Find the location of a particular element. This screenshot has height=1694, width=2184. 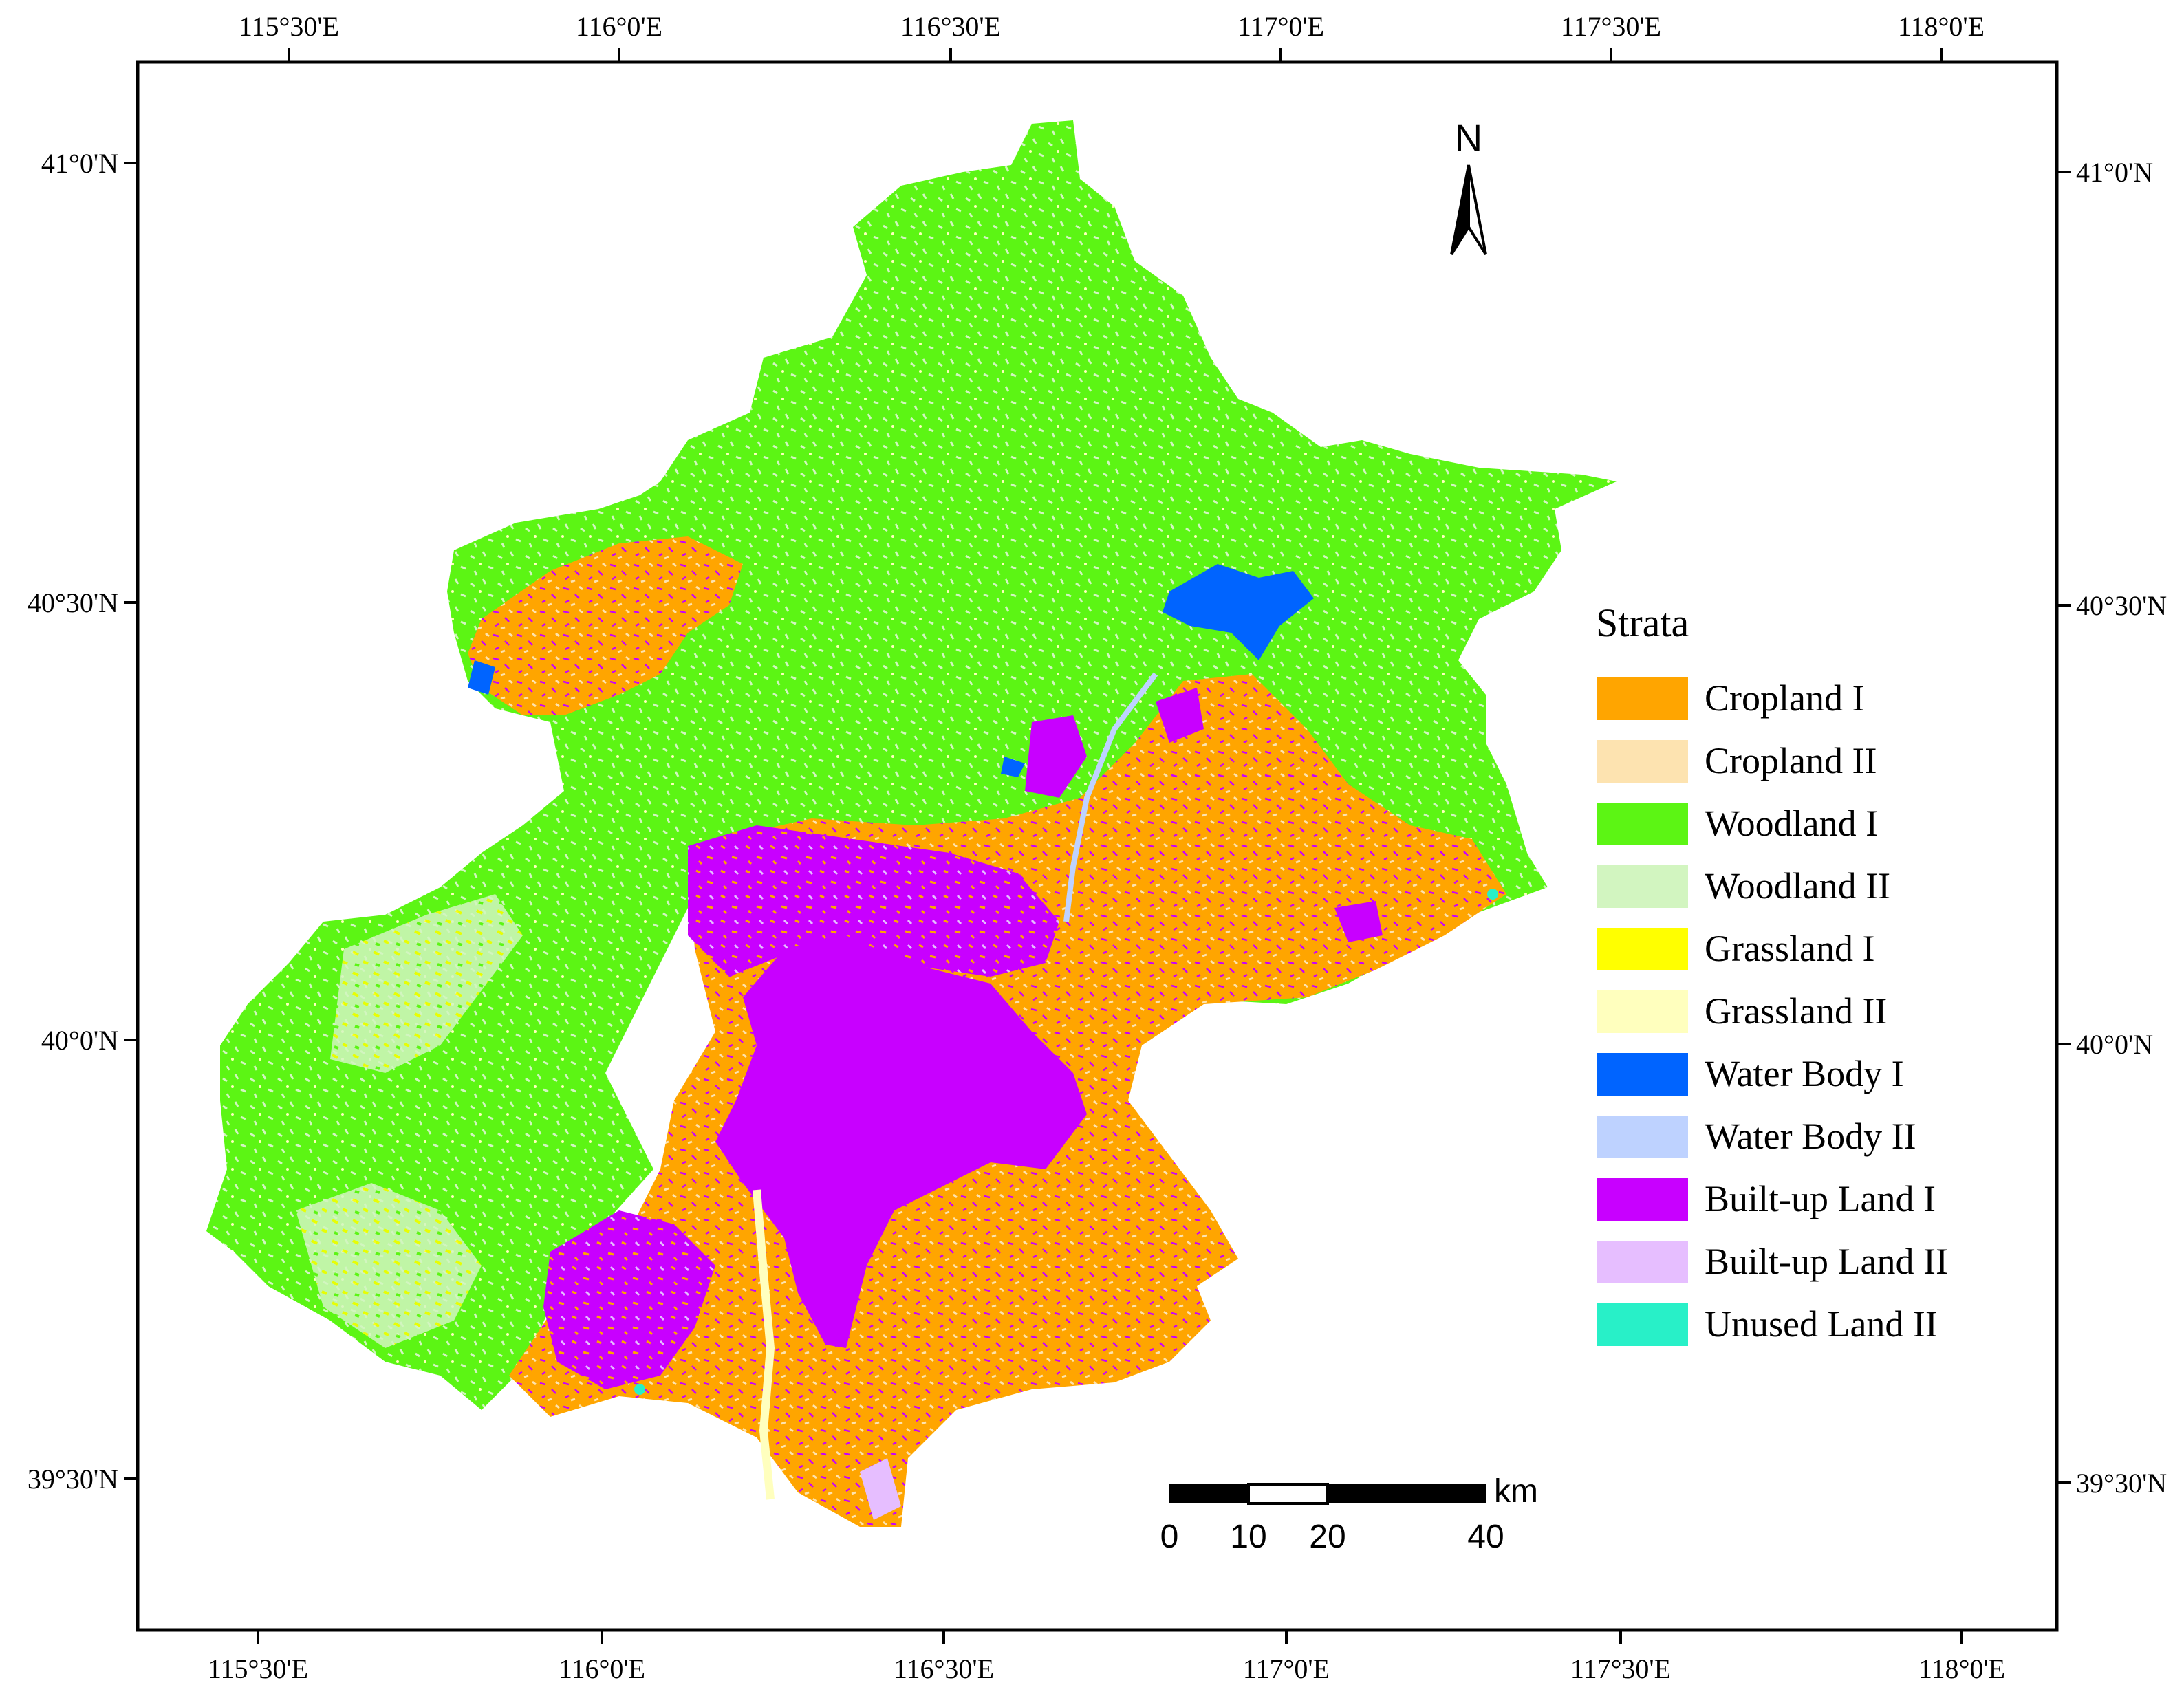

legend-item: Water Body I is located at coordinates (1750, 1074).